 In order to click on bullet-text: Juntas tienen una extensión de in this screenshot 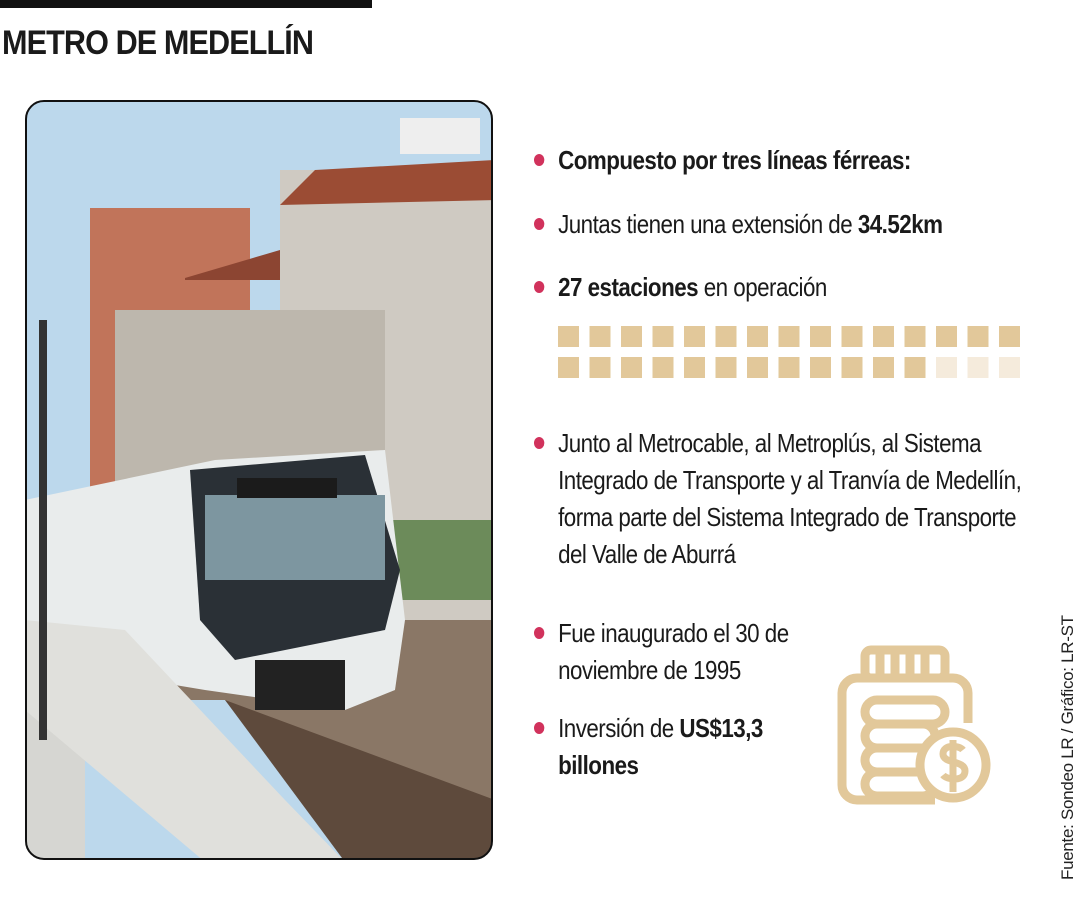, I will do `click(708, 224)`.